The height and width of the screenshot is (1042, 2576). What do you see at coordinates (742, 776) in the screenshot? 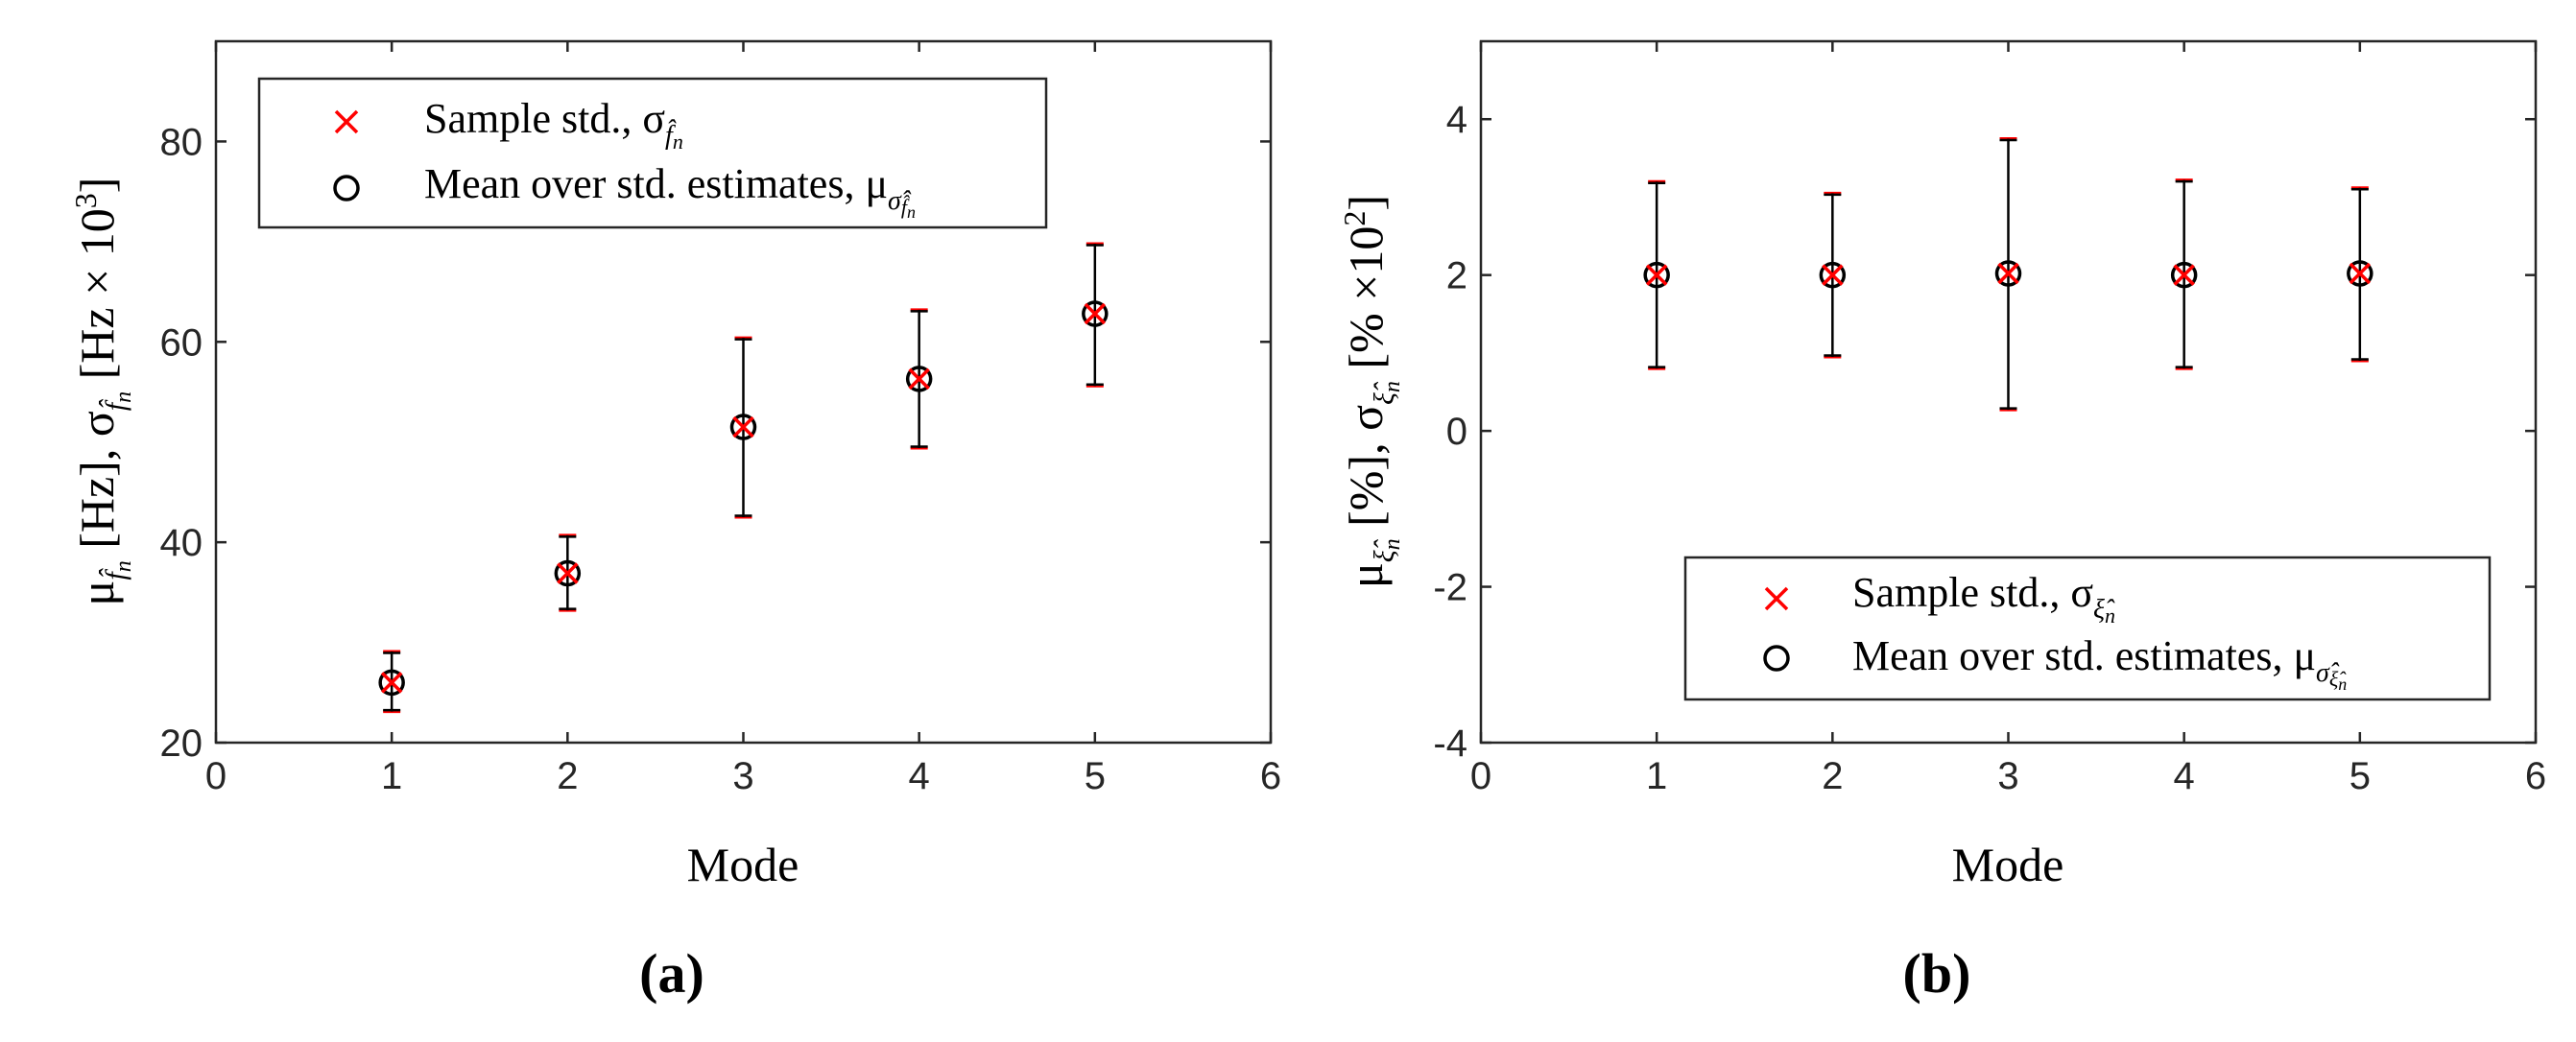
I see `x-tick-label-a: 3` at bounding box center [742, 776].